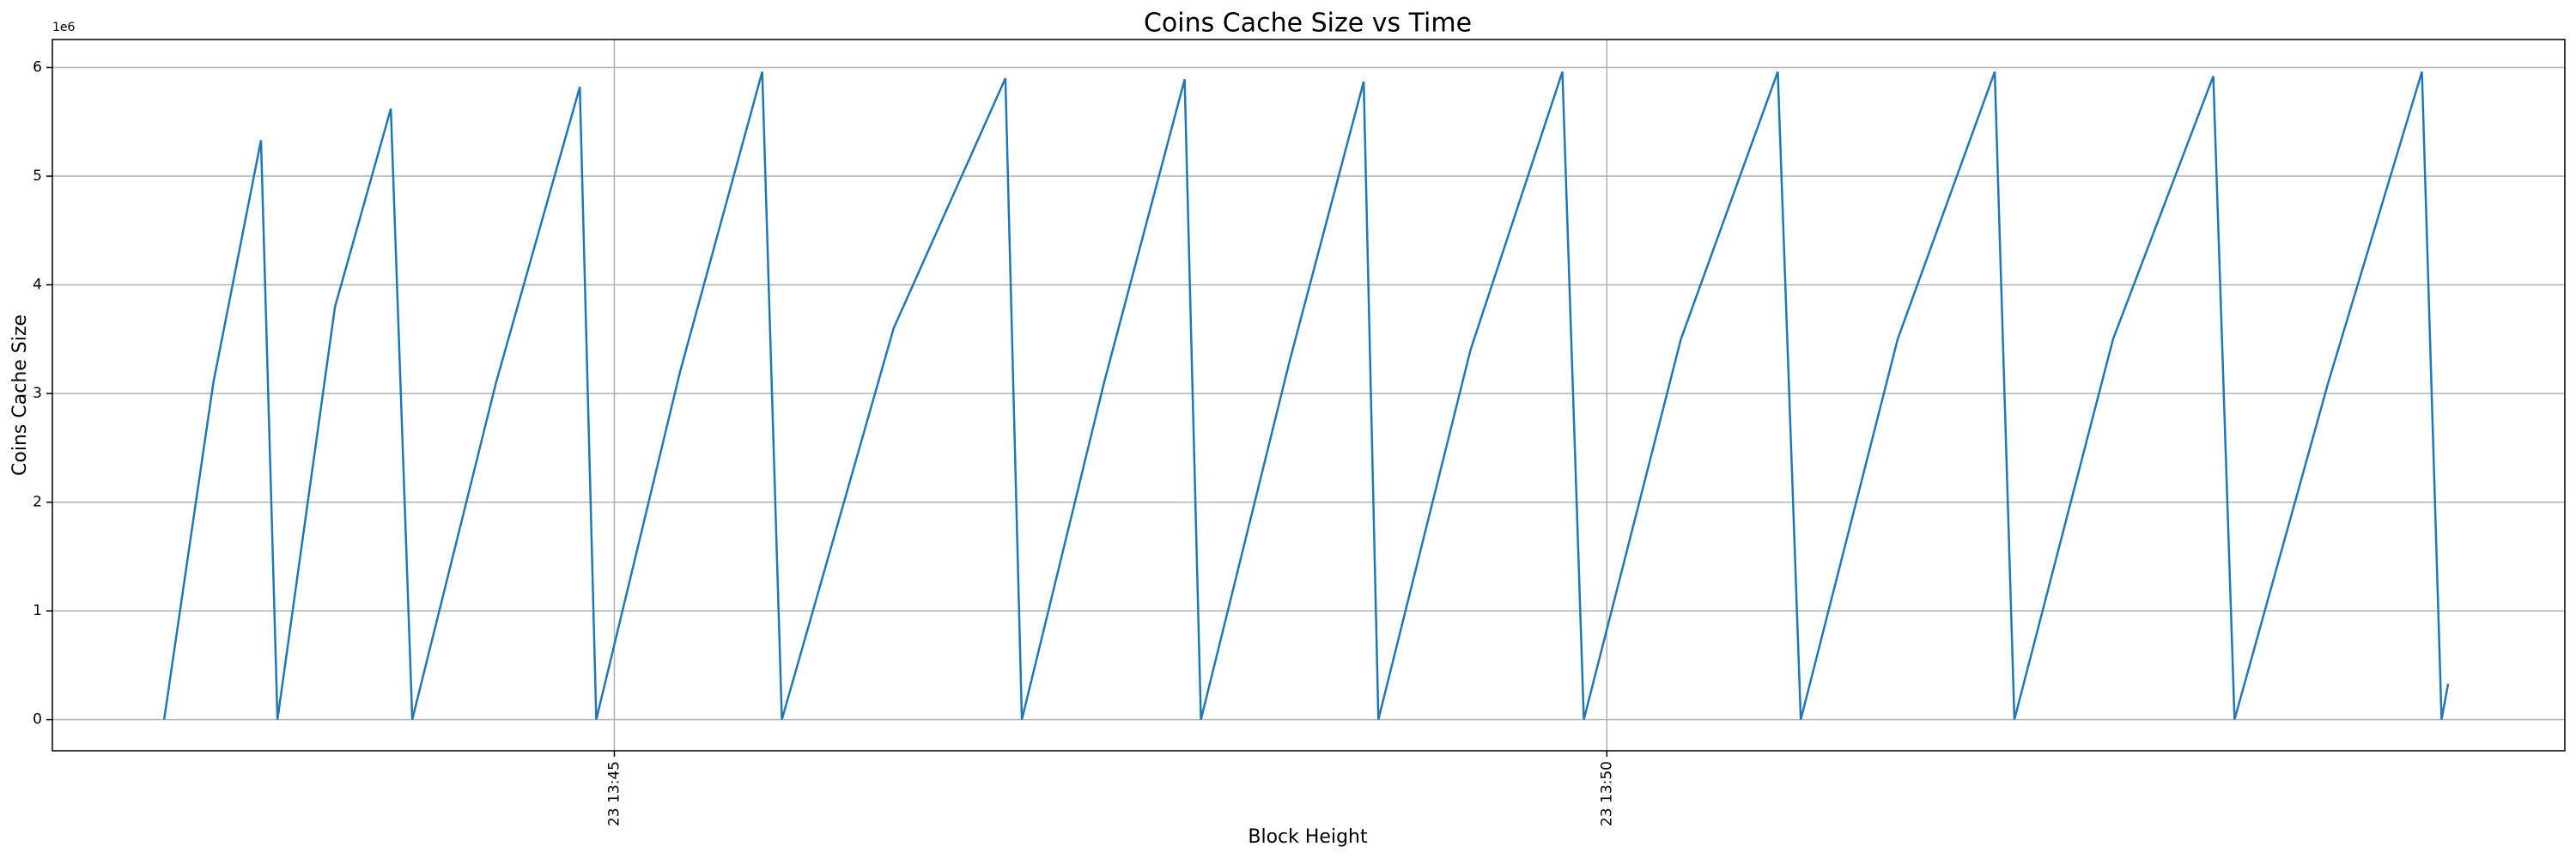 This screenshot has width=2576, height=859. Describe the element at coordinates (37, 720) in the screenshot. I see `y-tick-label: 0` at that location.